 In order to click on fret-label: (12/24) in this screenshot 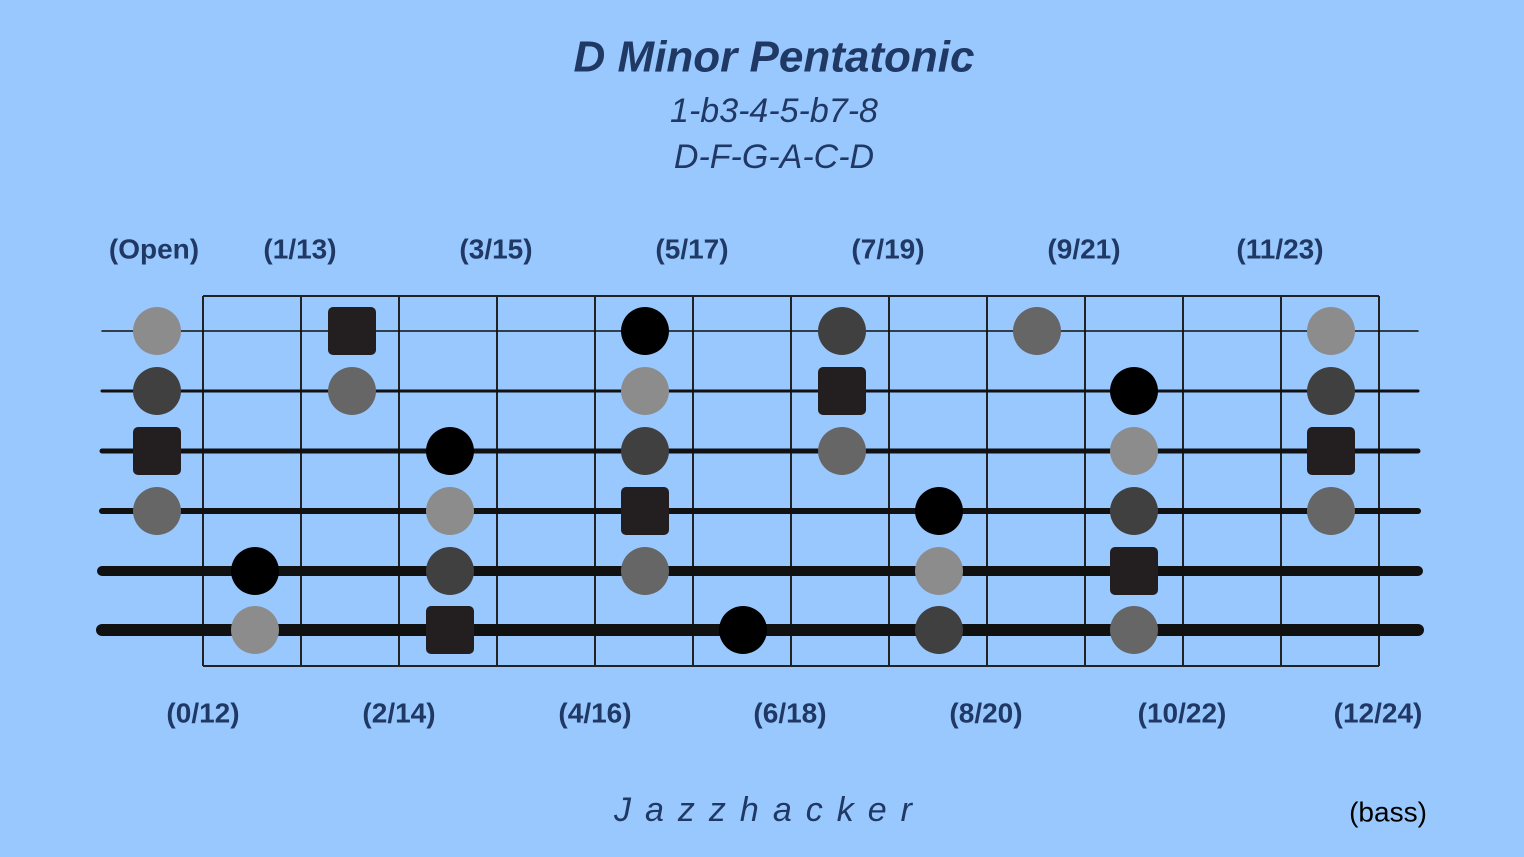, I will do `click(1378, 712)`.